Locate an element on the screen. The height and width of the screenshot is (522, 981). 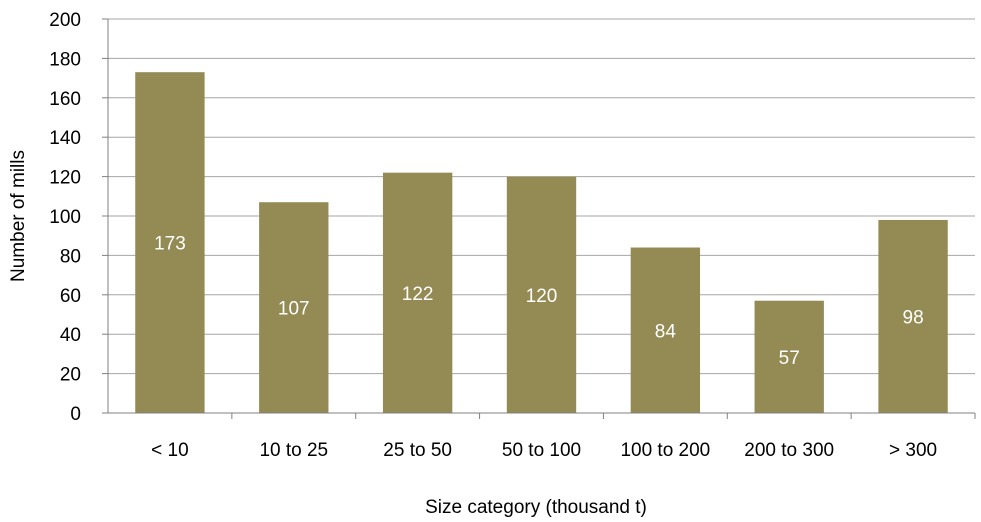
y-tick-label: 0 is located at coordinates (75, 414).